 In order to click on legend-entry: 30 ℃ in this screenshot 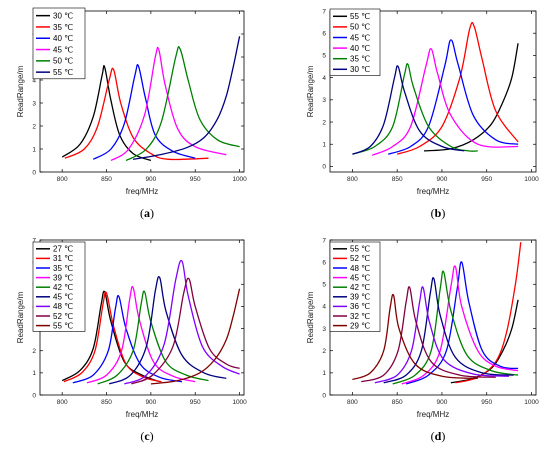, I will do `click(63, 15)`.